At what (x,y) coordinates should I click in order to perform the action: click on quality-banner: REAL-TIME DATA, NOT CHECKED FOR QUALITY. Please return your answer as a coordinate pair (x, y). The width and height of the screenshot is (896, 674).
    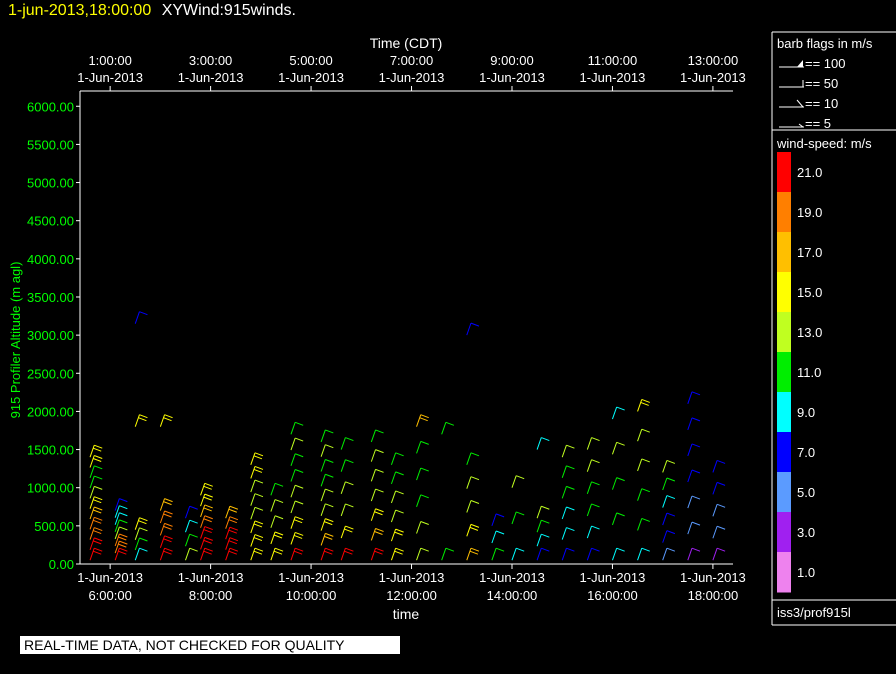
    Looking at the image, I should click on (210, 645).